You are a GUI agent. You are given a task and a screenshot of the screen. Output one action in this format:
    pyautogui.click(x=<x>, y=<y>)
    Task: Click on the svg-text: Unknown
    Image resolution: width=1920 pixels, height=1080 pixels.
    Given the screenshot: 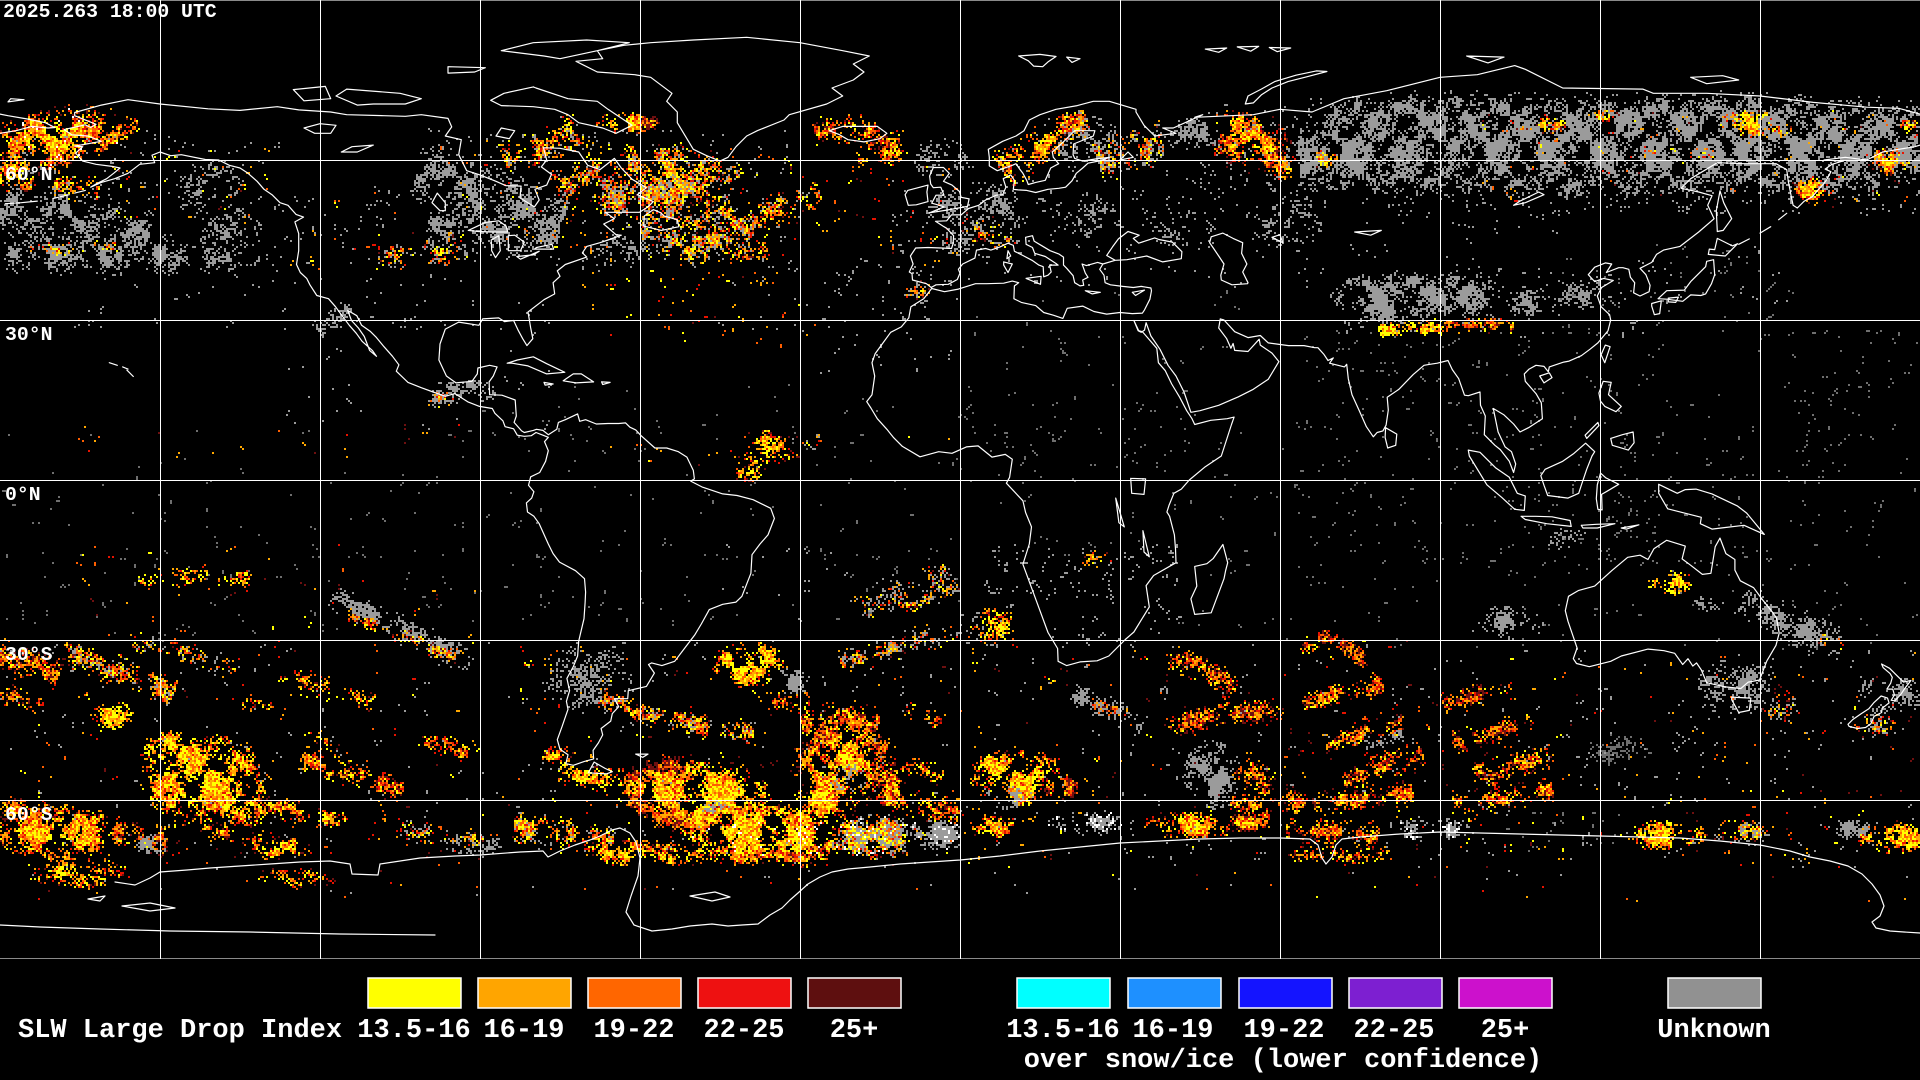 What is the action you would take?
    pyautogui.click(x=1713, y=1031)
    